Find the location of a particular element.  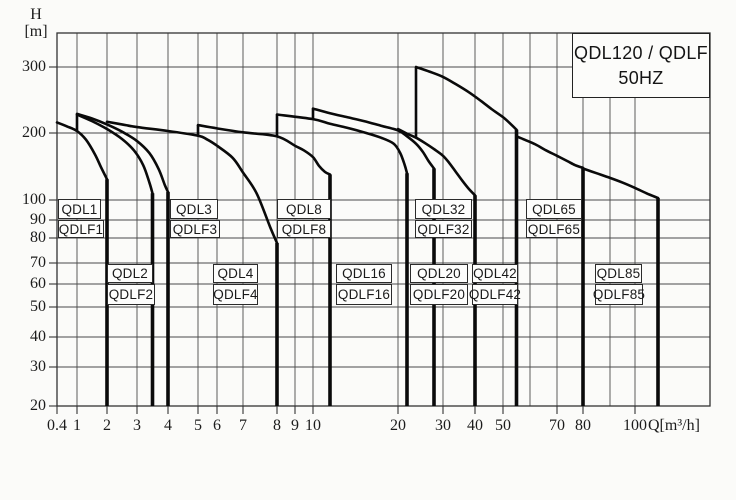

pump-curve-qdl16 is located at coordinates (342, 144).